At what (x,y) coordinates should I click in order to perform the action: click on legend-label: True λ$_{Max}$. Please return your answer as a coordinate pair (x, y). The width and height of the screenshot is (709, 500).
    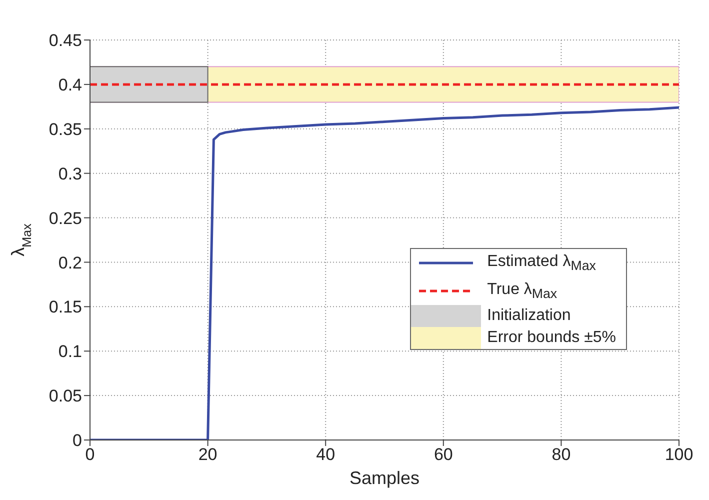
    Looking at the image, I should click on (522, 291).